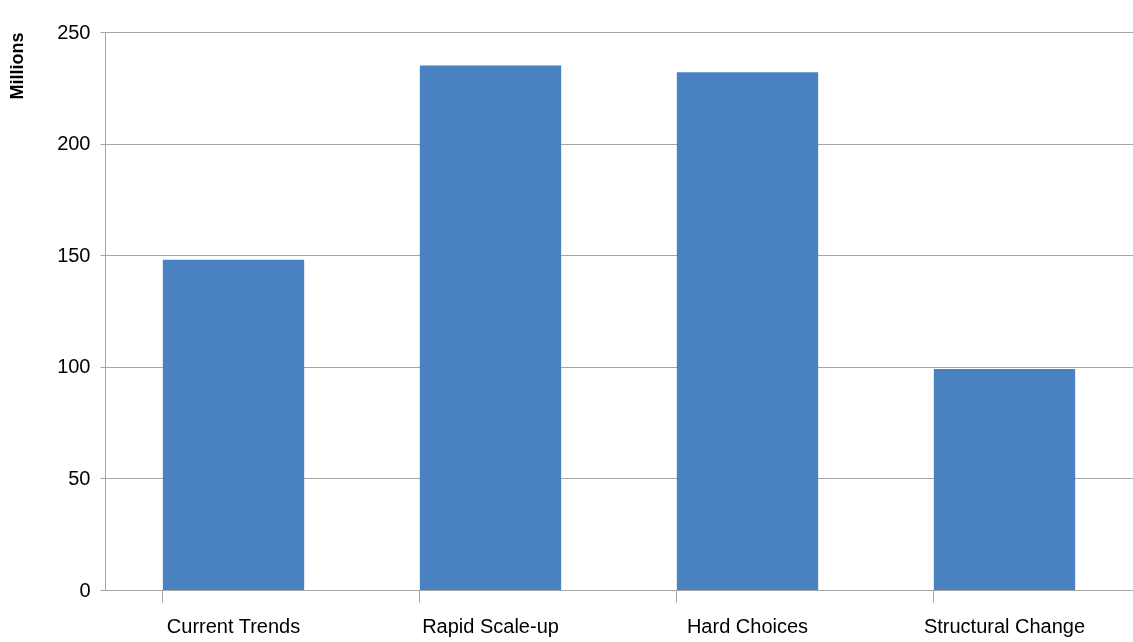 This screenshot has height=642, width=1133. Describe the element at coordinates (74, 31) in the screenshot. I see `y-tick-label: 250` at that location.